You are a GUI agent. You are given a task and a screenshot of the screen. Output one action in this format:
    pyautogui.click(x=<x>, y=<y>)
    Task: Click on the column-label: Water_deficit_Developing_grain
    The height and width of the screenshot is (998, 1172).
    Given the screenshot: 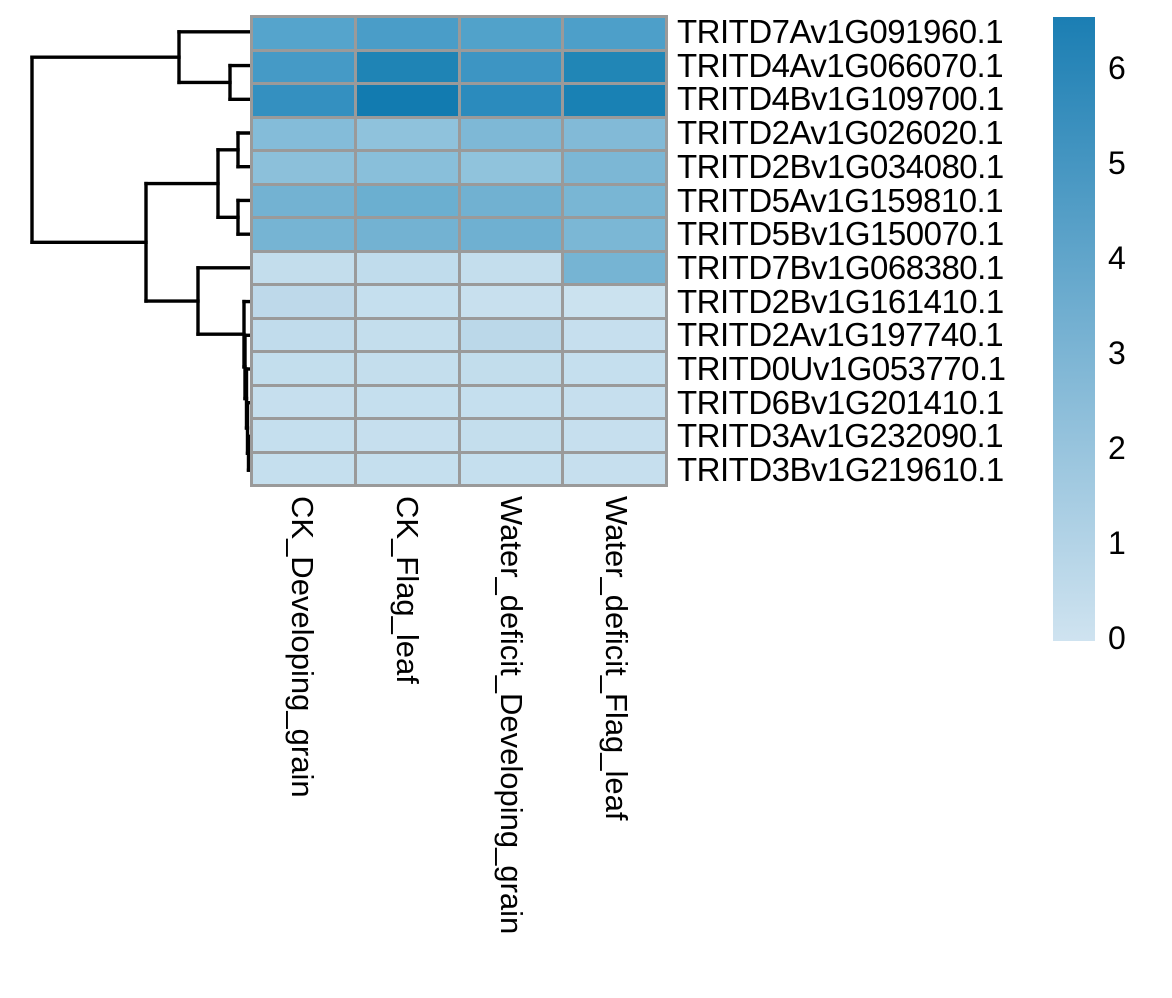 What is the action you would take?
    pyautogui.click(x=512, y=715)
    